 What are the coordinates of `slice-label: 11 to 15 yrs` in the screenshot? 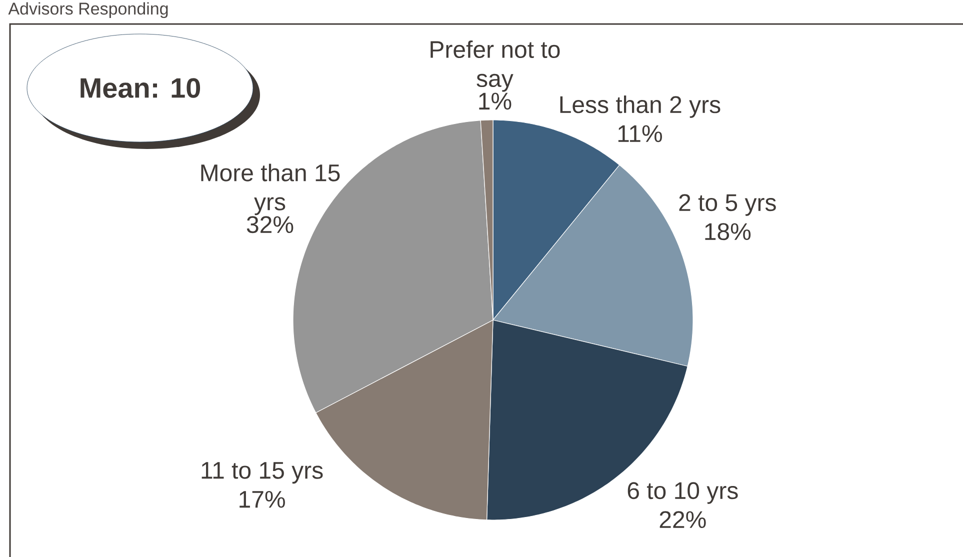 It's located at (262, 473).